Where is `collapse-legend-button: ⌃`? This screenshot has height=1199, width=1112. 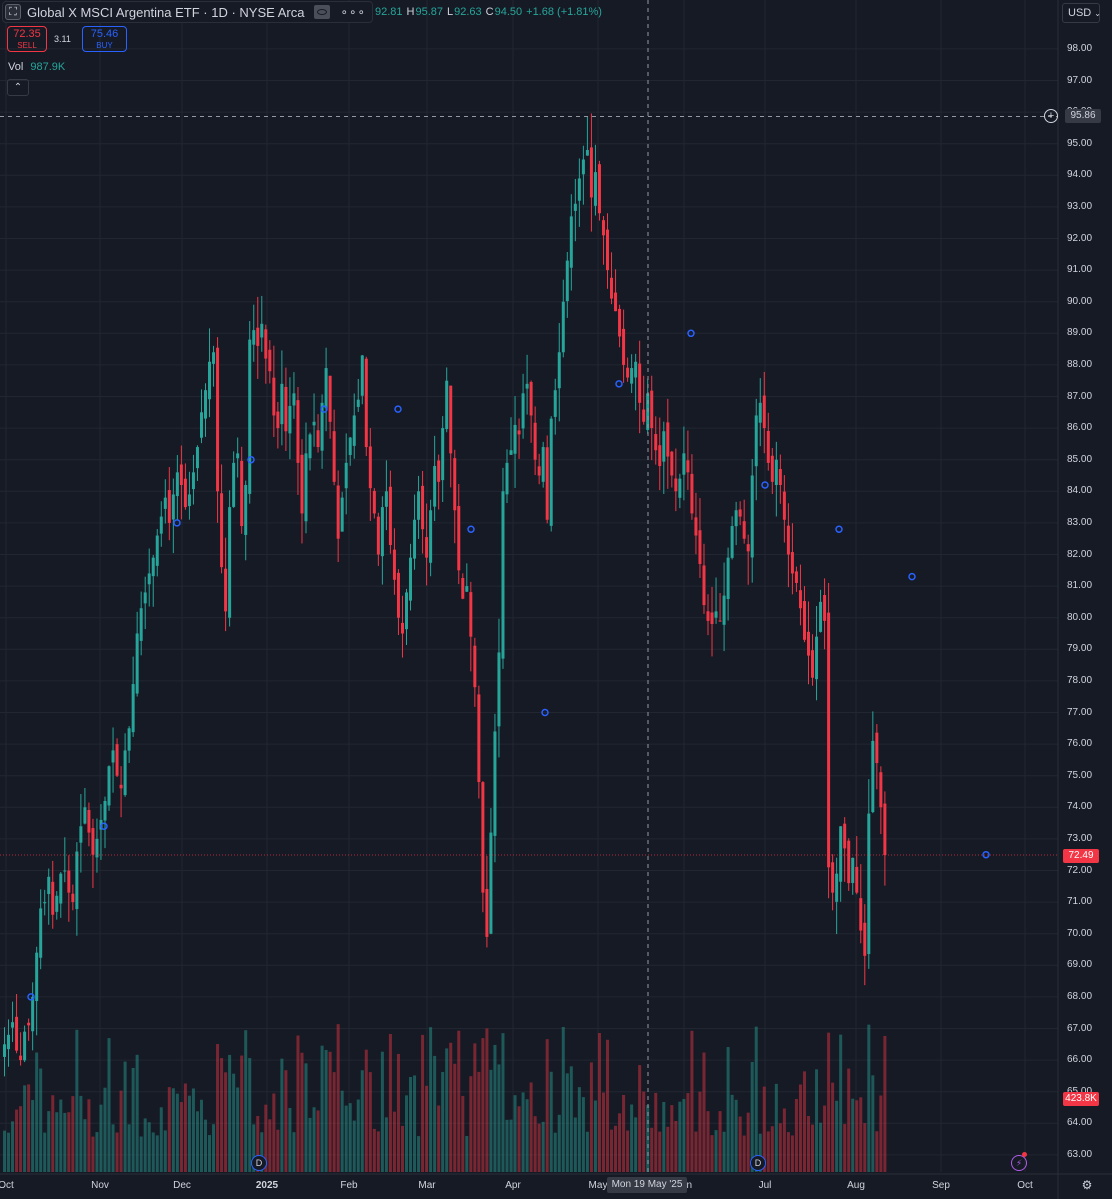
collapse-legend-button: ⌃ is located at coordinates (18, 87).